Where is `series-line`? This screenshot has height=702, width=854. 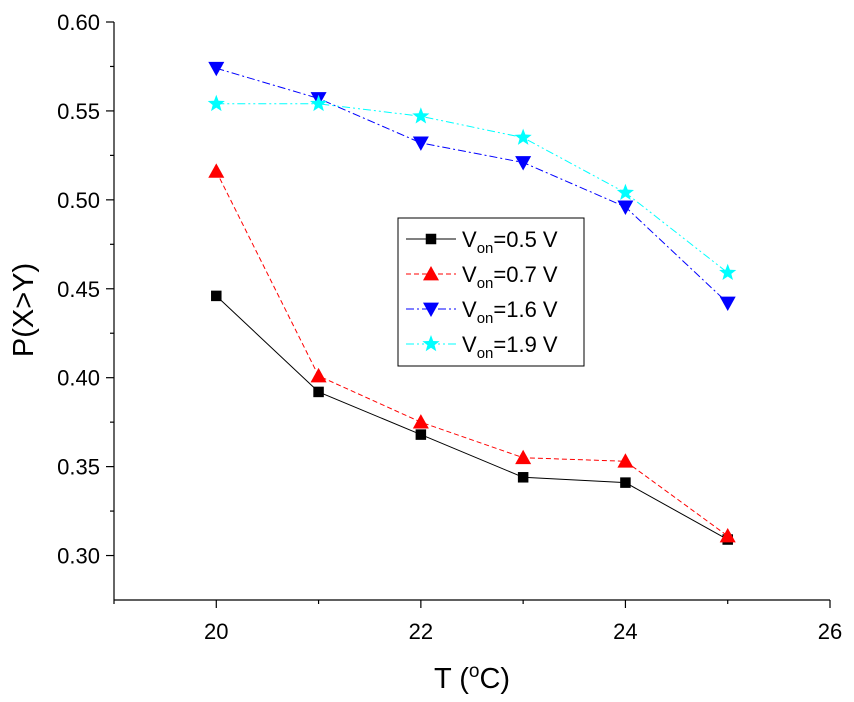
series-line is located at coordinates (472, 188).